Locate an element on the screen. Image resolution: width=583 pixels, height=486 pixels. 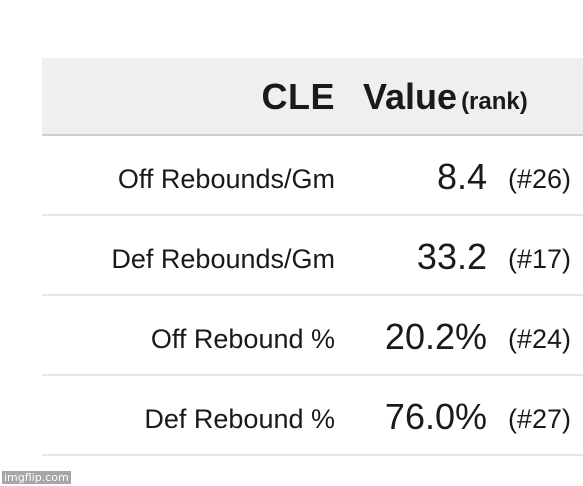
table-header: CLE Value (rank) is located at coordinates (312, 97).